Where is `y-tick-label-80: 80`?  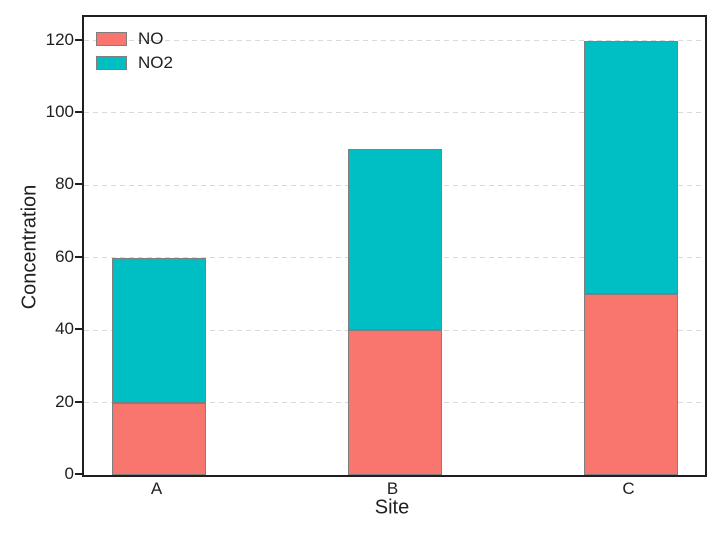
y-tick-label-80: 80 is located at coordinates (64, 184).